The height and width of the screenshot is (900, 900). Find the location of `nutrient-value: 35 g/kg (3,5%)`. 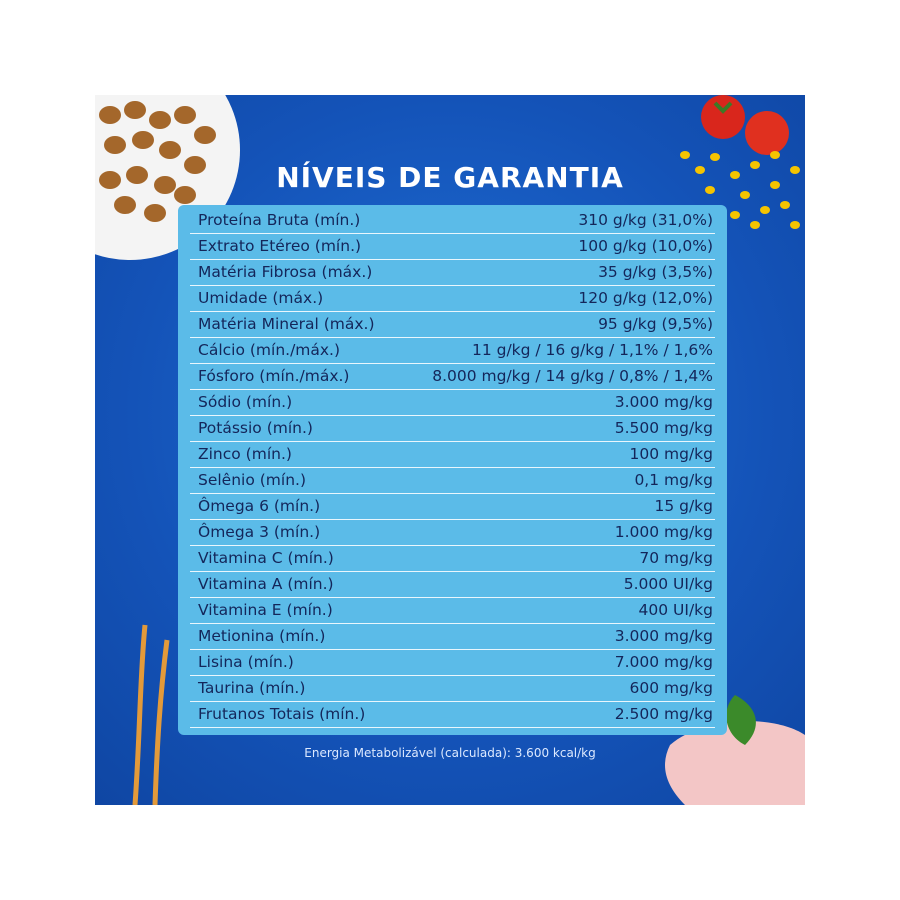

nutrient-value: 35 g/kg (3,5%) is located at coordinates (655, 272).